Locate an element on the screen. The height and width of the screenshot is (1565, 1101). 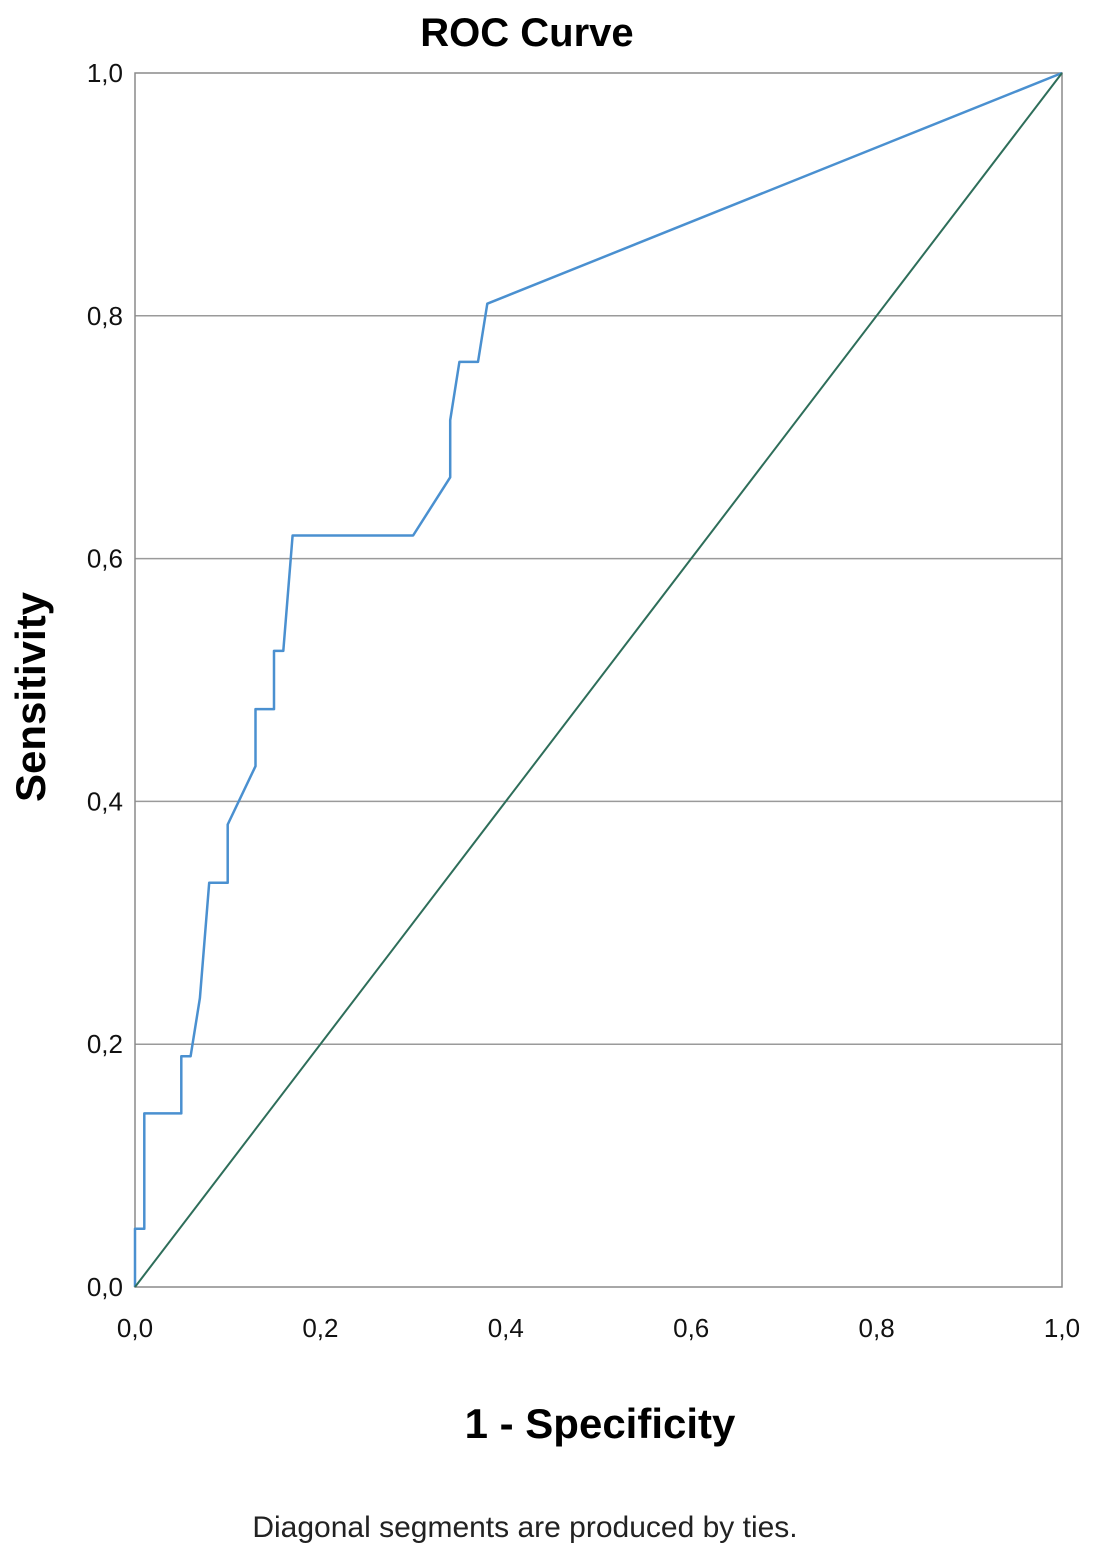
x-tick-label: 0,8 is located at coordinates (877, 1328).